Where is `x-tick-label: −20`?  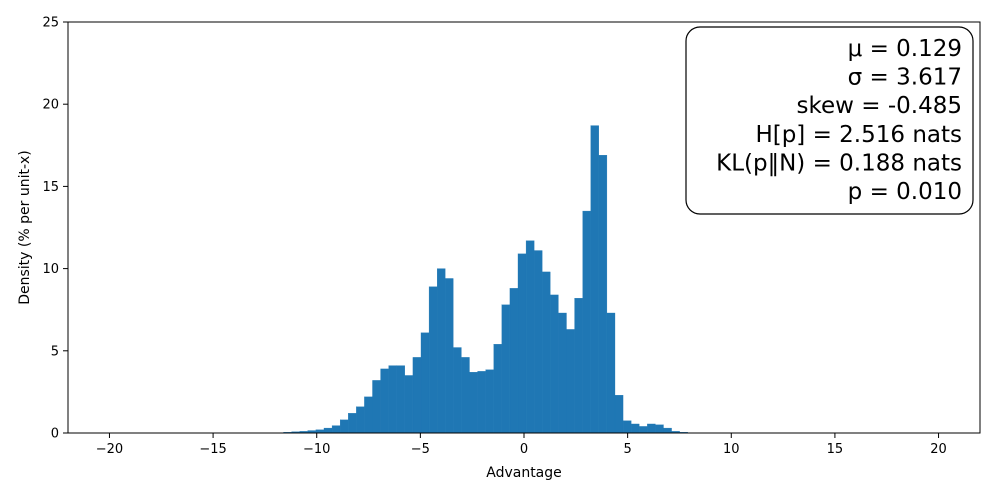 x-tick-label: −20 is located at coordinates (109, 449).